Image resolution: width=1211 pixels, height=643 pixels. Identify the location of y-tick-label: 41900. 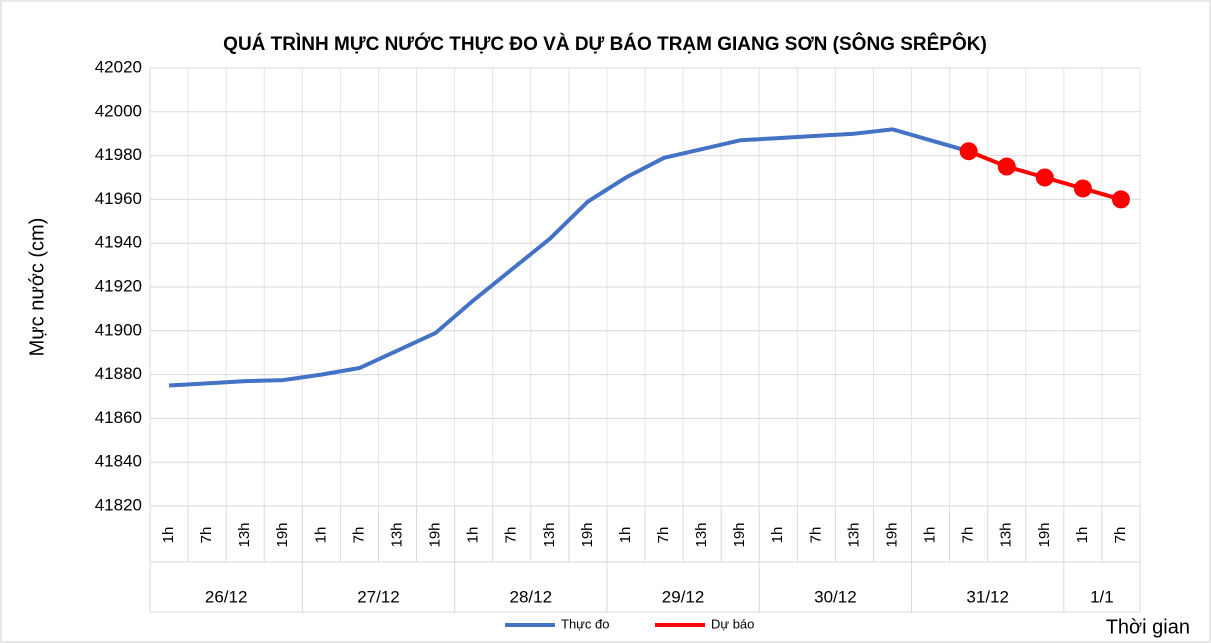
(118, 329).